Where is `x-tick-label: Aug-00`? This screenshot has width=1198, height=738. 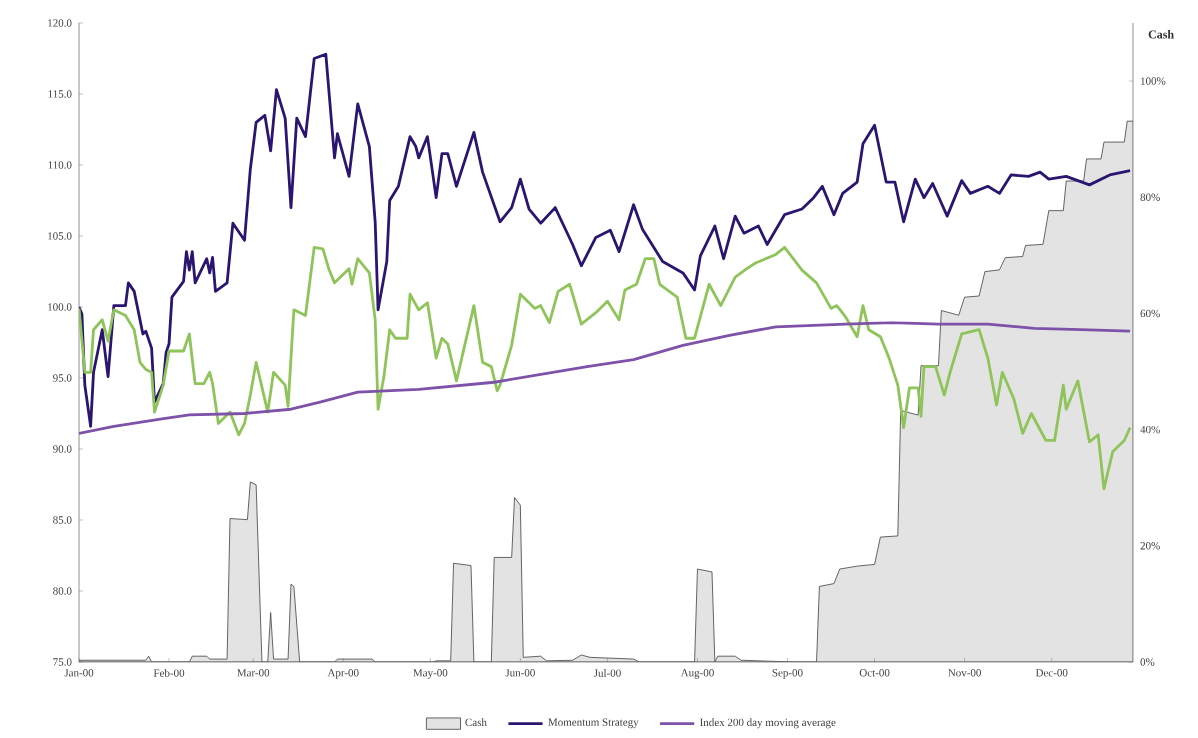 x-tick-label: Aug-00 is located at coordinates (697, 674).